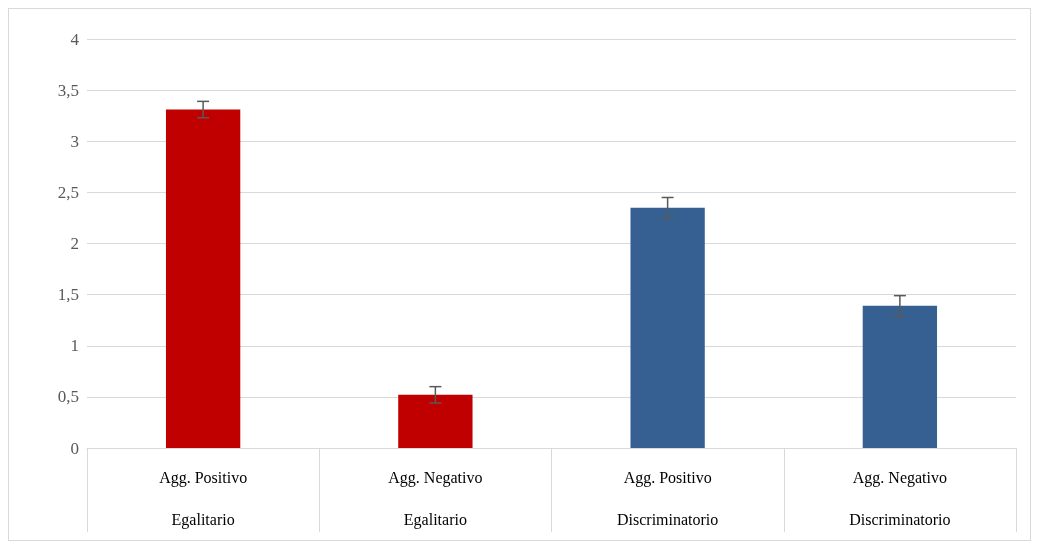  Describe the element at coordinates (667, 498) in the screenshot. I see `category-label: Agg. Positivo Discriminatorio` at that location.